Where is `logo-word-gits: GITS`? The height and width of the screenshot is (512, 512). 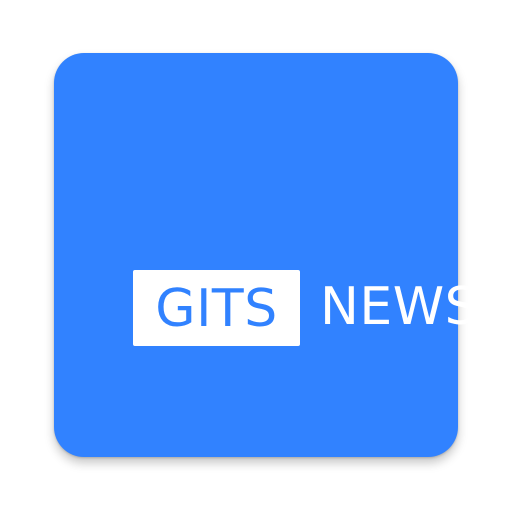 logo-word-gits: GITS is located at coordinates (216, 309).